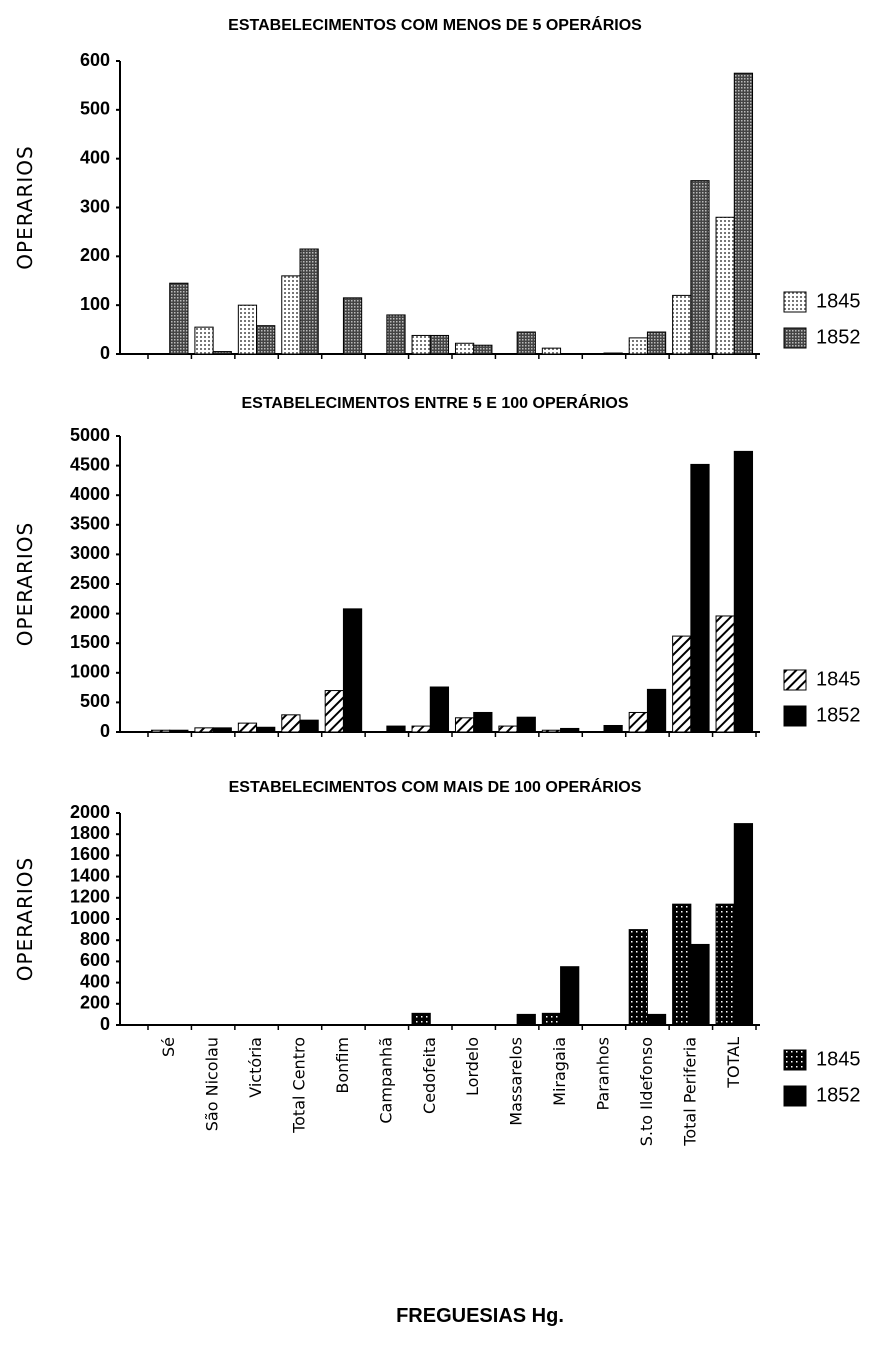  Describe the element at coordinates (90, 875) in the screenshot. I see `y-tick-label: 1400` at that location.